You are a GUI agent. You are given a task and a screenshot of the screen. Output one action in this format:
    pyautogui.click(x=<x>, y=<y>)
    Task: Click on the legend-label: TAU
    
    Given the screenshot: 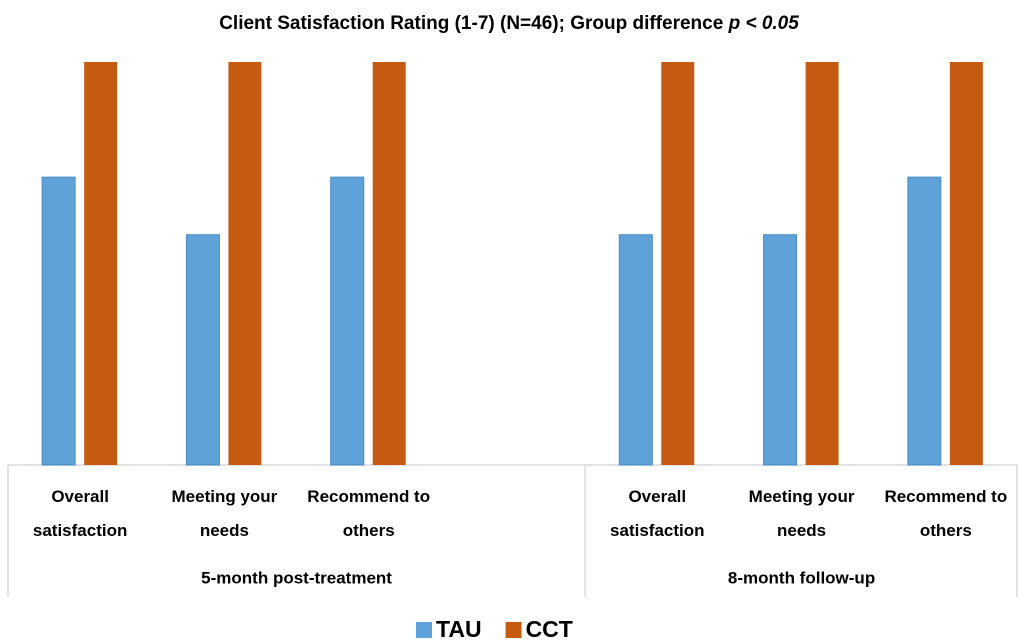 What is the action you would take?
    pyautogui.click(x=459, y=629)
    